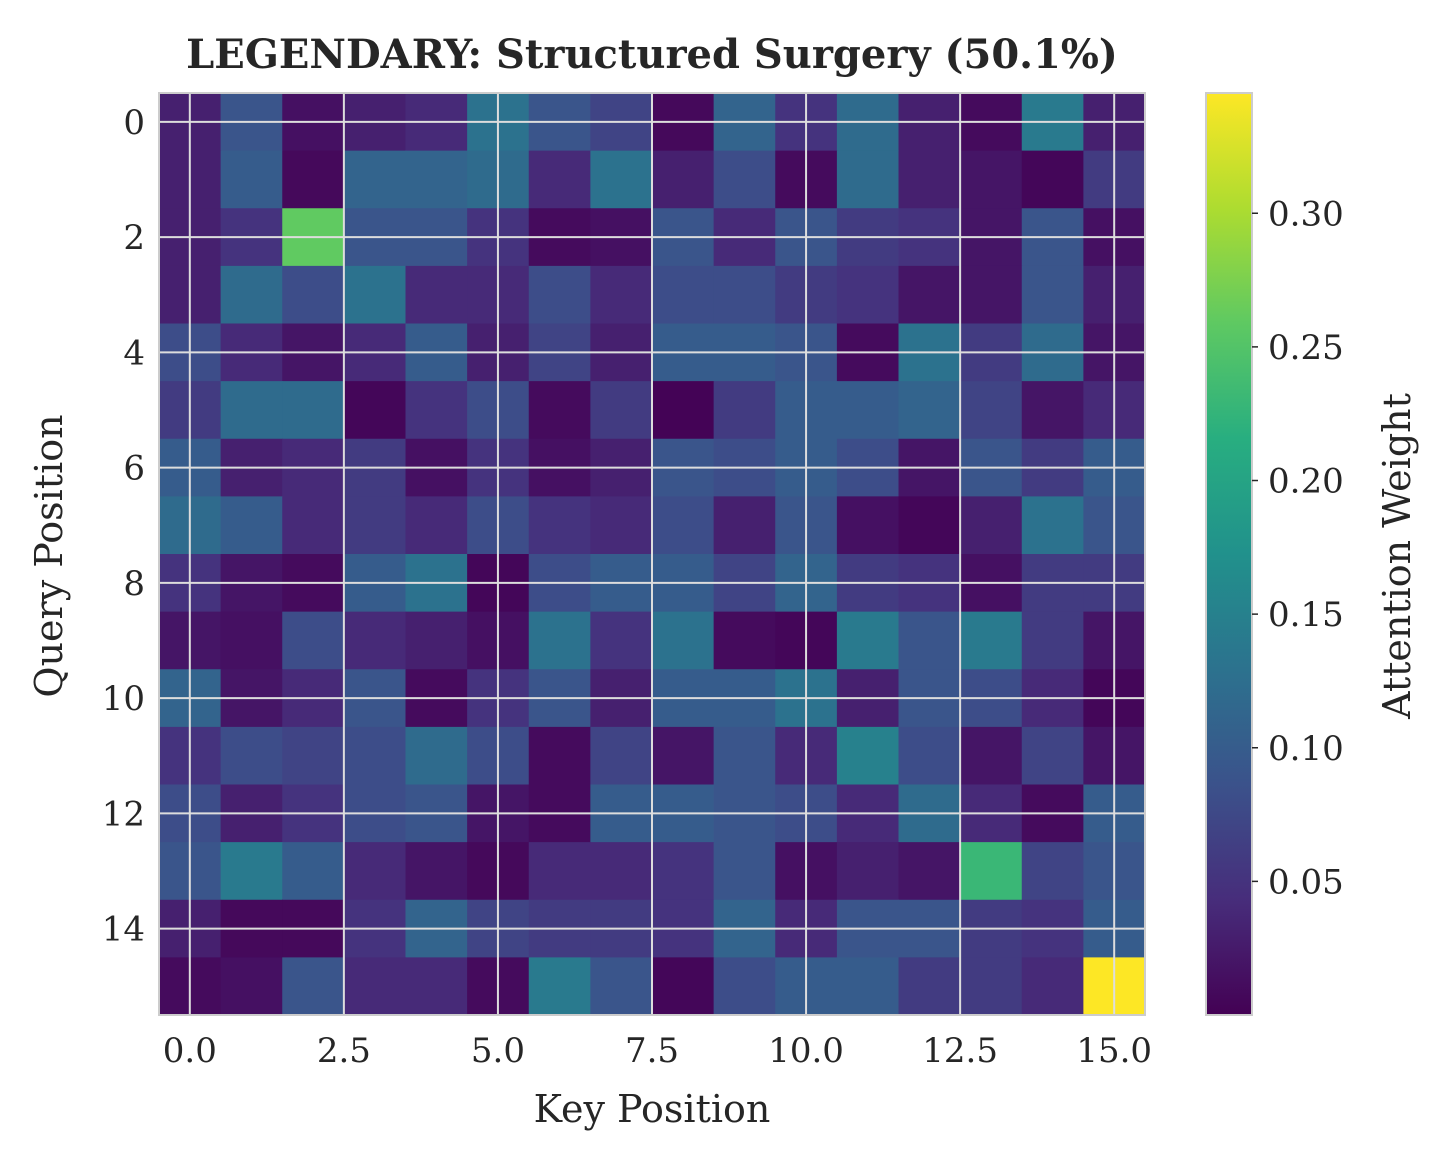 The height and width of the screenshot is (1164, 1452). Describe the element at coordinates (806, 1051) in the screenshot. I see `x-tick-label: 10.0` at that location.